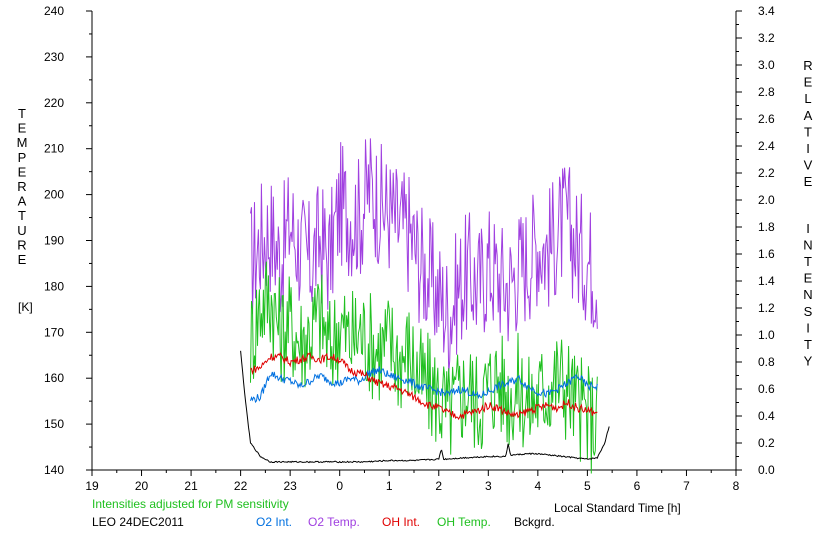 This screenshot has height=535, width=828. Describe the element at coordinates (54, 57) in the screenshot. I see `left-tick-label: 230` at that location.